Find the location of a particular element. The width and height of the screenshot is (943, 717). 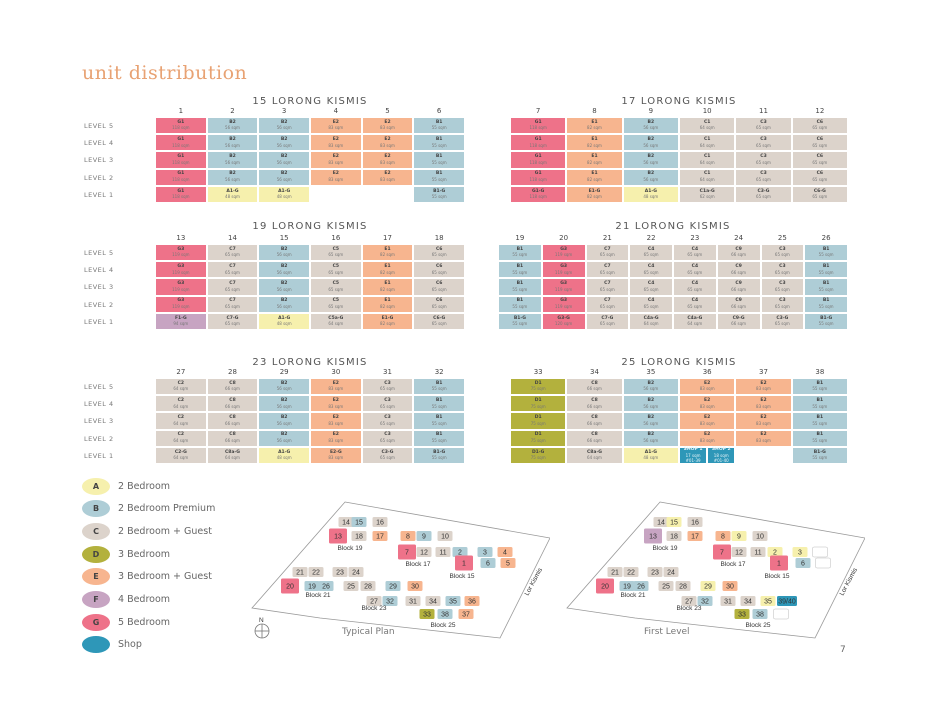

unit-cell: C5a-G 64 sqm is located at coordinates (336, 321).